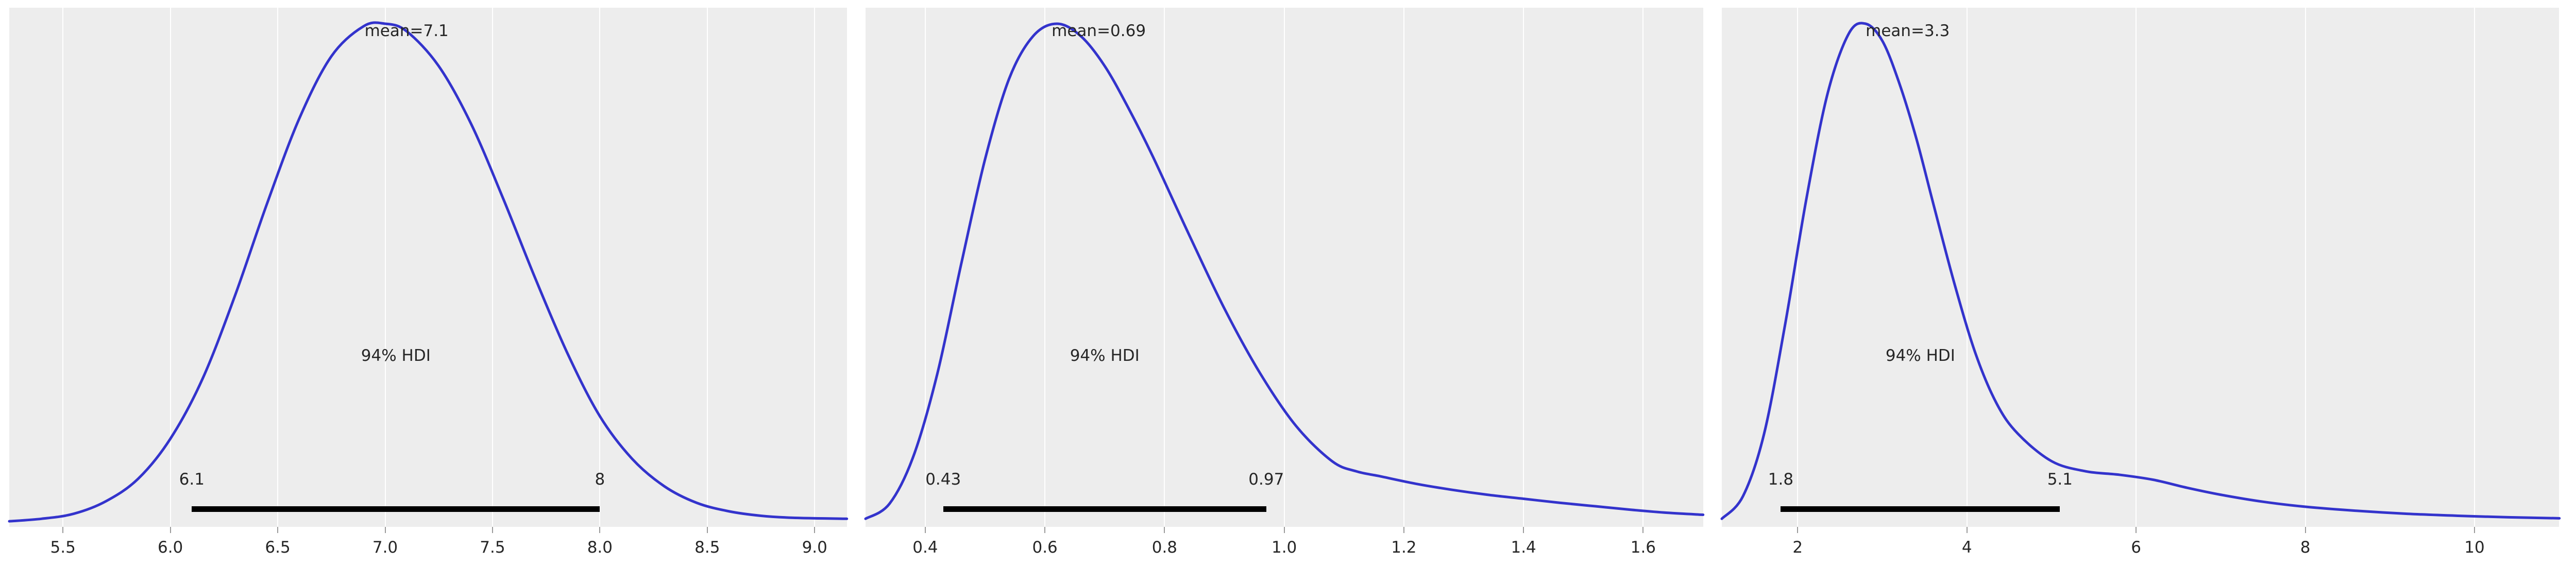  Describe the element at coordinates (63, 547) in the screenshot. I see `x-tick-label: 5.5` at that location.